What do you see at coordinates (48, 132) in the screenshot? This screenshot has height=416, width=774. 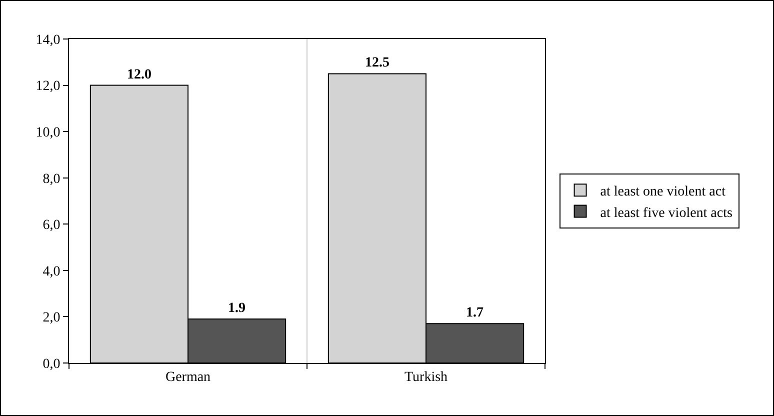 I see `y-tick-label: 10,0` at bounding box center [48, 132].